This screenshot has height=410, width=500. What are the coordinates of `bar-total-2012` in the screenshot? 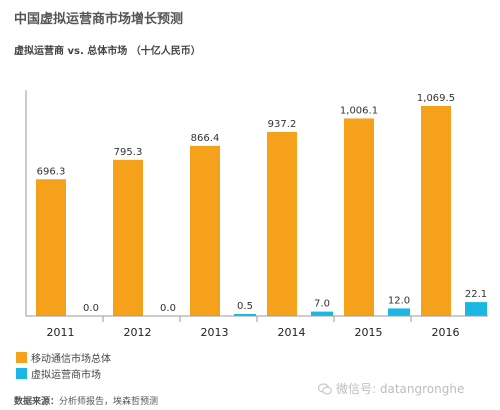 It's located at (128, 237).